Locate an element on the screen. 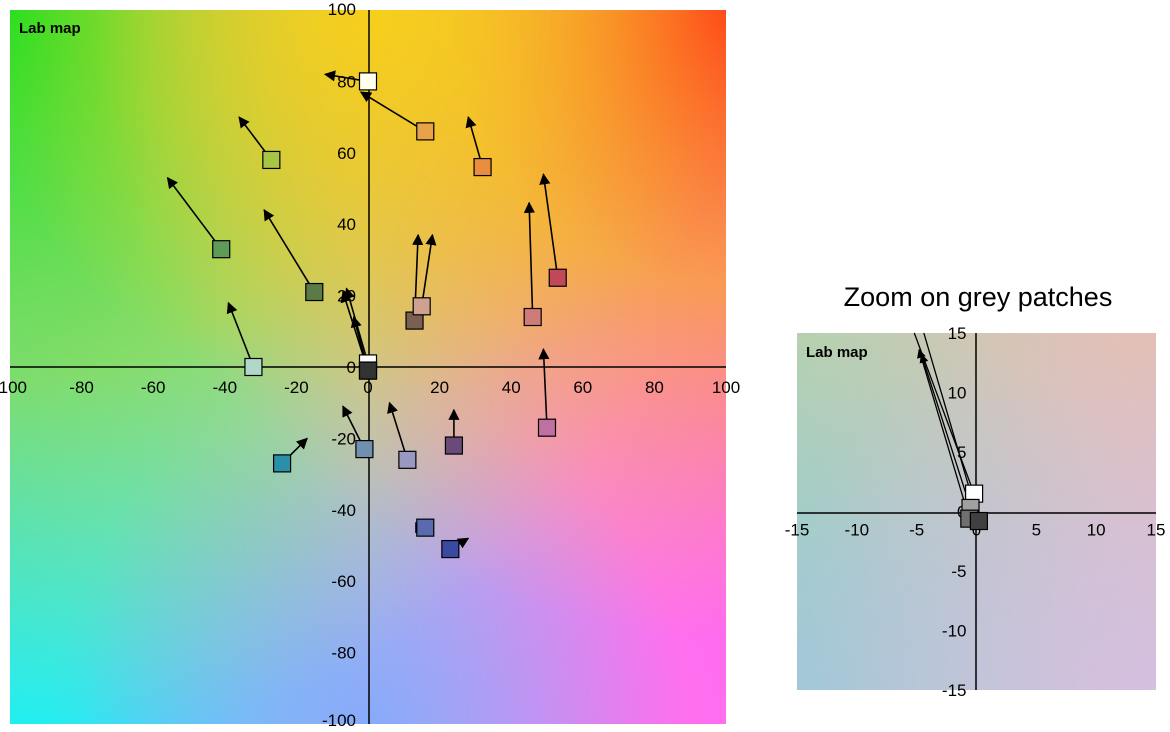  main-y-tick-label: 60 is located at coordinates (346, 153).